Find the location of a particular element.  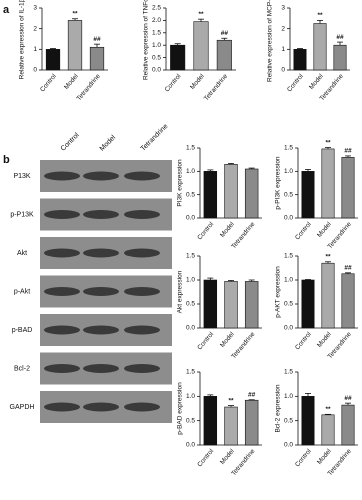

blot-column-label: Control is located at coordinates (70, 141).